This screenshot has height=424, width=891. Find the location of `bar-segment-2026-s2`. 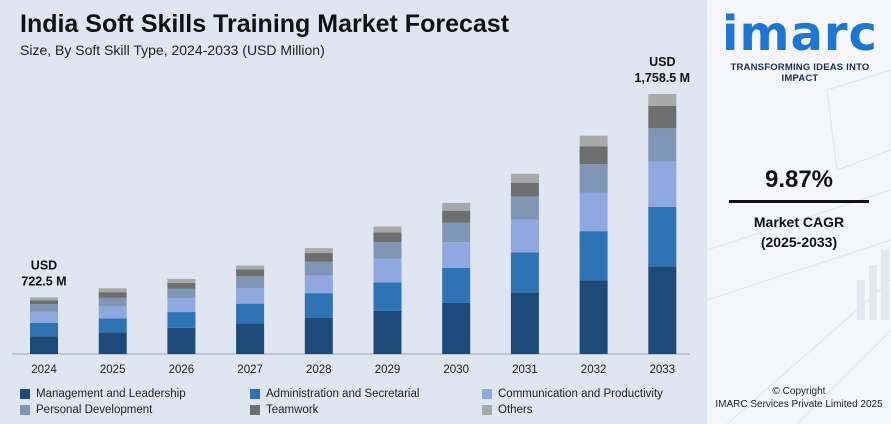

bar-segment-2026-s2 is located at coordinates (181, 305).